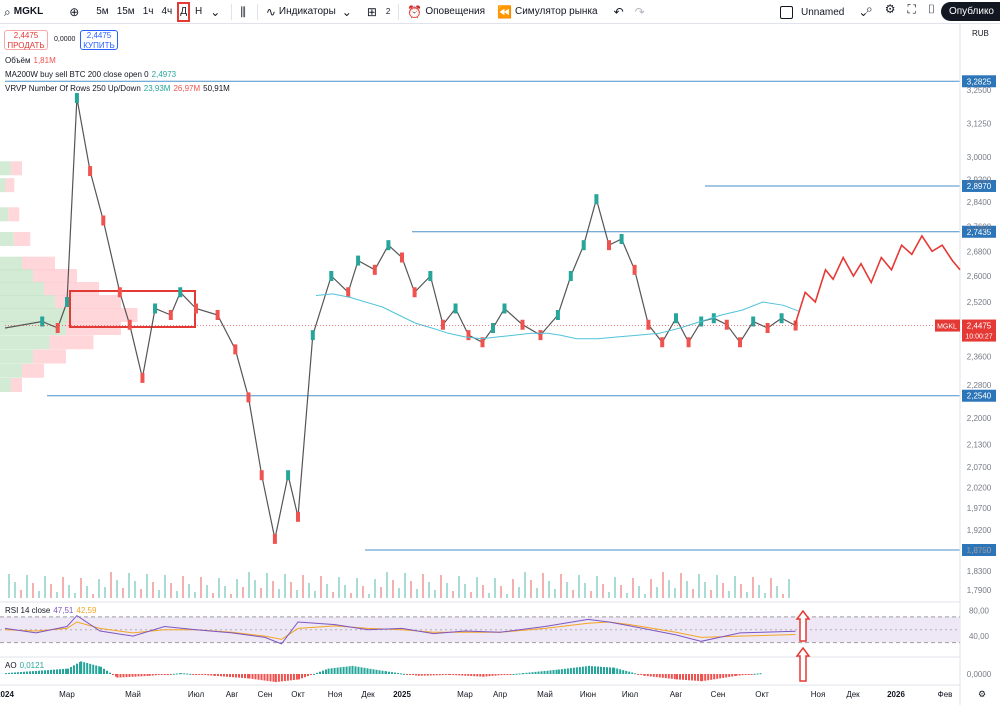 This screenshot has width=1000, height=705. I want to click on interval-dropdown: ⌄, so click(216, 12).